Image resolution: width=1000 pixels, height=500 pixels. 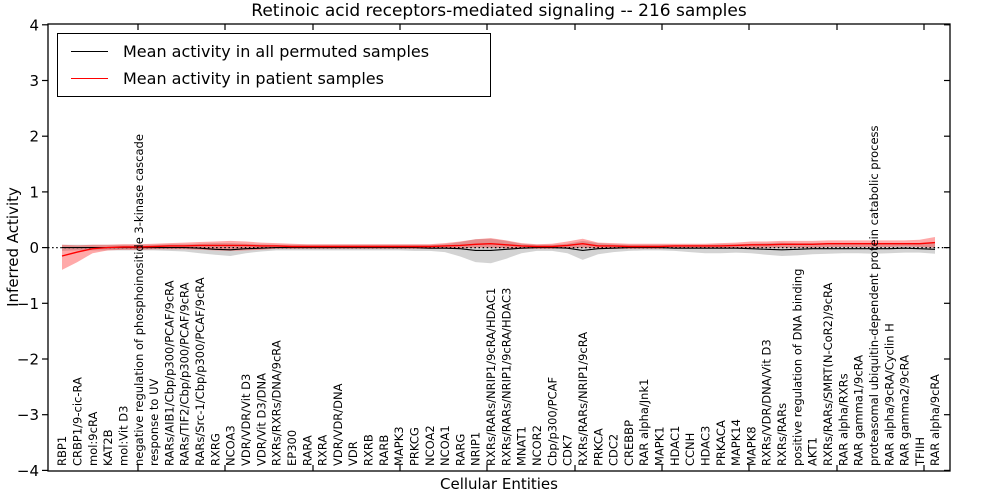 What do you see at coordinates (905, 410) in the screenshot?
I see `x-category-label: RAR gamma2/9cRA` at bounding box center [905, 410].